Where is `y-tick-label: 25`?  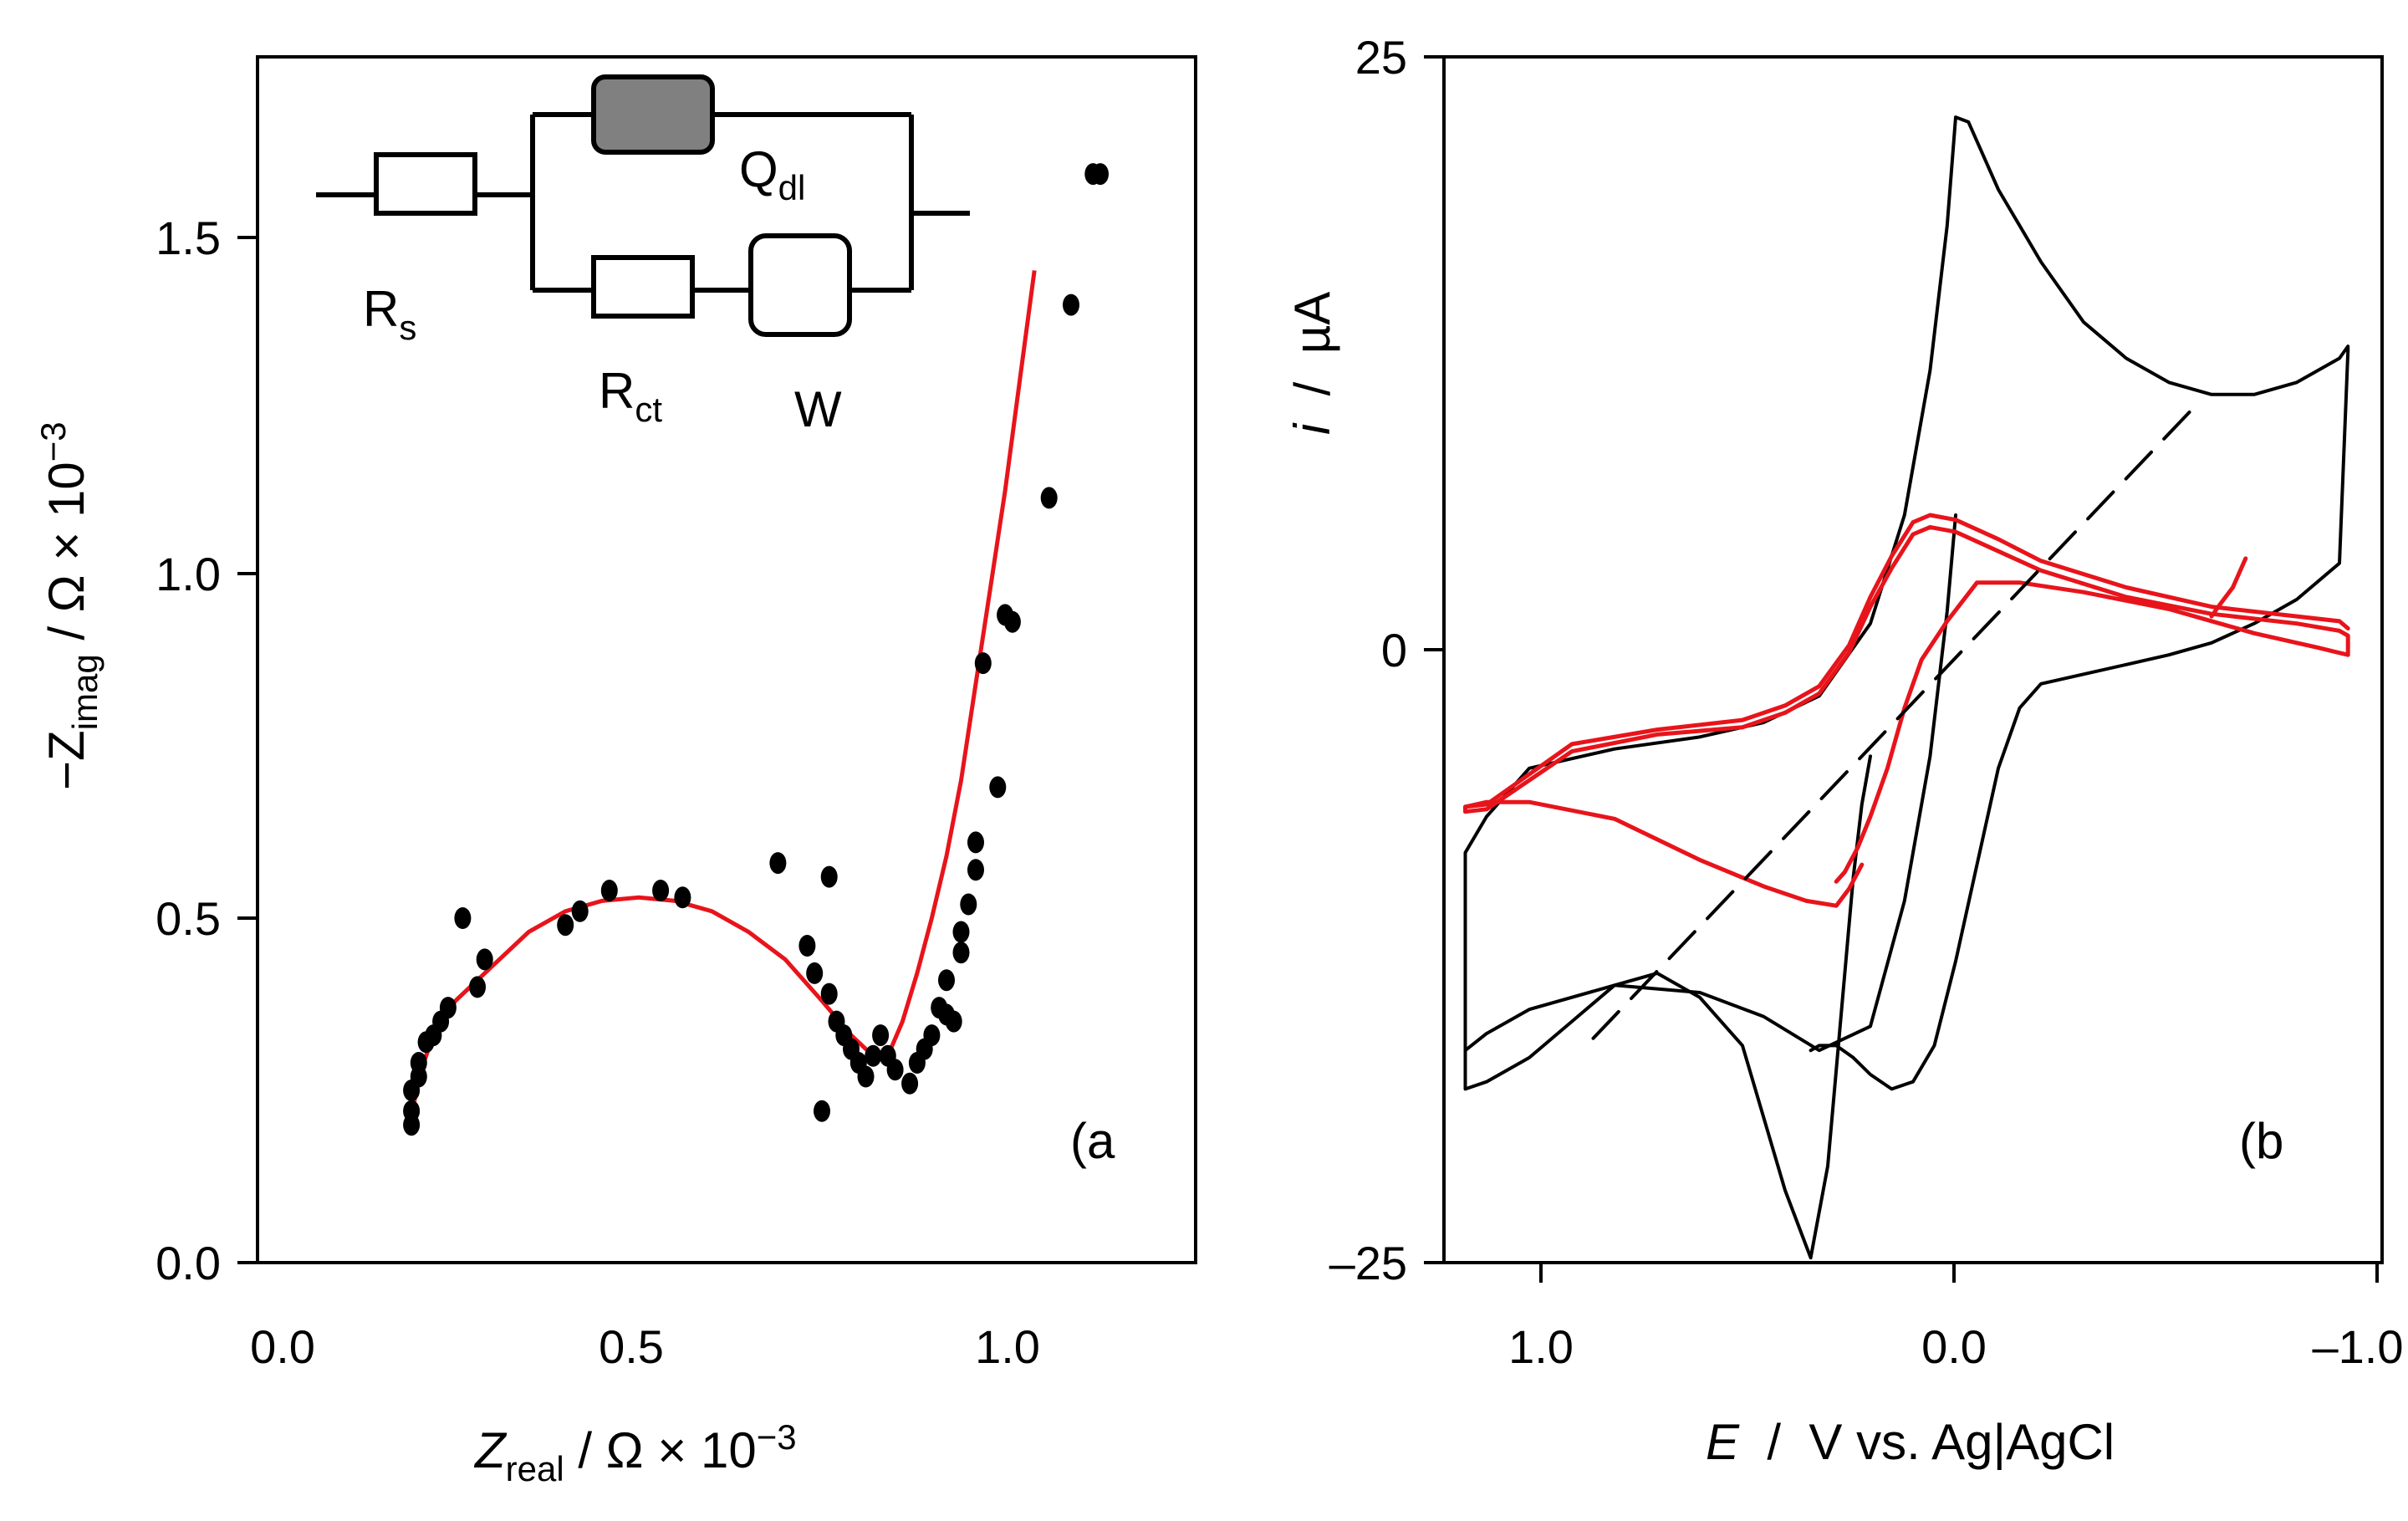 y-tick-label: 25 is located at coordinates (1381, 58).